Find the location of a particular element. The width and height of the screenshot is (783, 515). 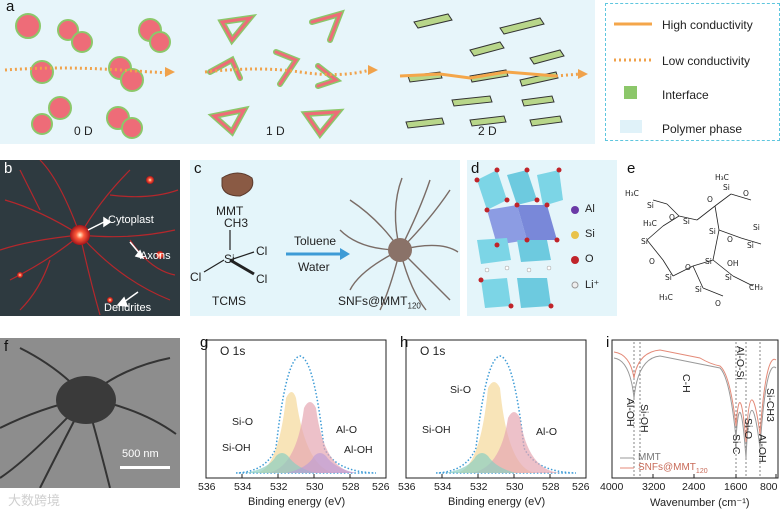

band-si-o: Si-O is located at coordinates (748, 428).